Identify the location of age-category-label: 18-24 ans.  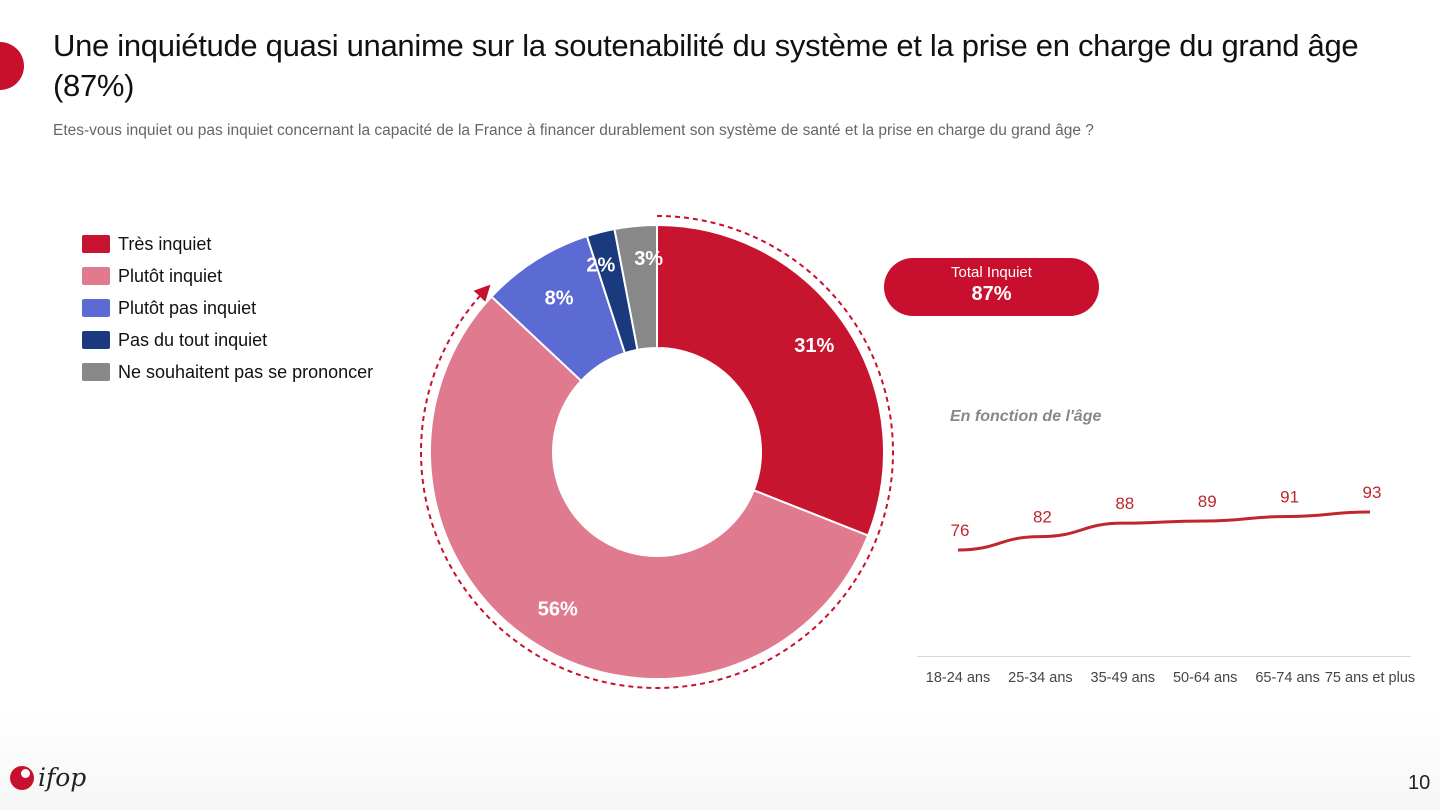
(958, 678).